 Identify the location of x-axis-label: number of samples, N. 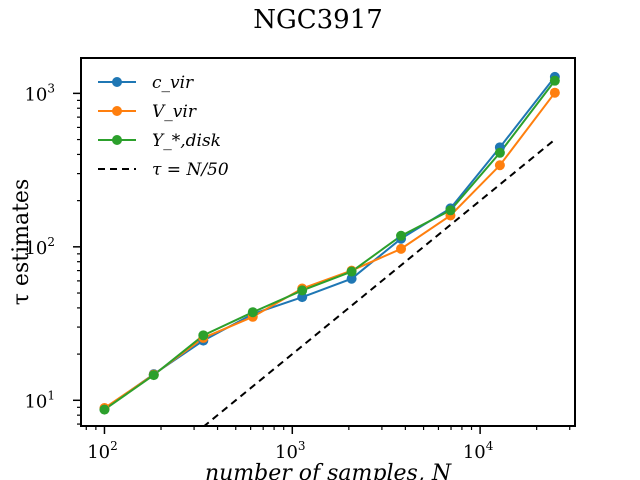
(328, 470).